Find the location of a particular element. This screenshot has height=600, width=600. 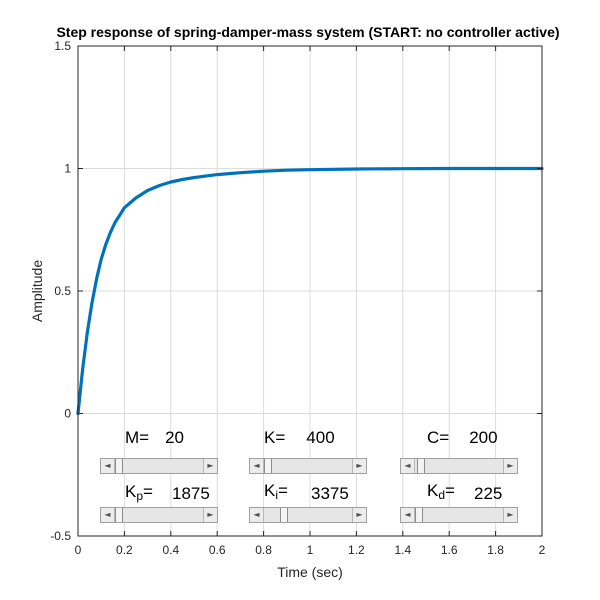

x-tick-label: 0.4 is located at coordinates (170, 550).